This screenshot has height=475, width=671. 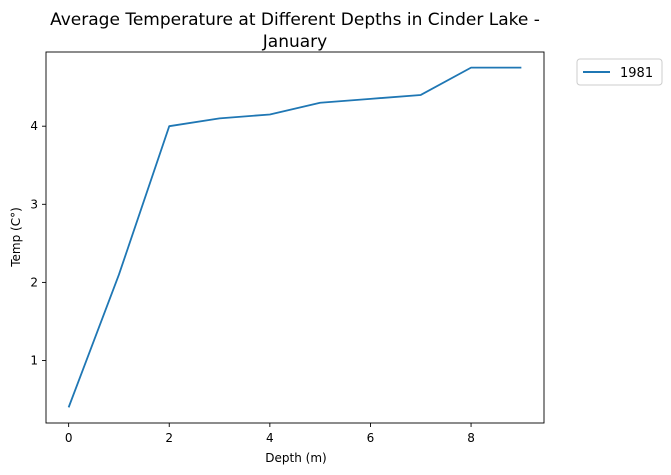 I want to click on y-tick-label-3: 4, so click(x=34, y=126).